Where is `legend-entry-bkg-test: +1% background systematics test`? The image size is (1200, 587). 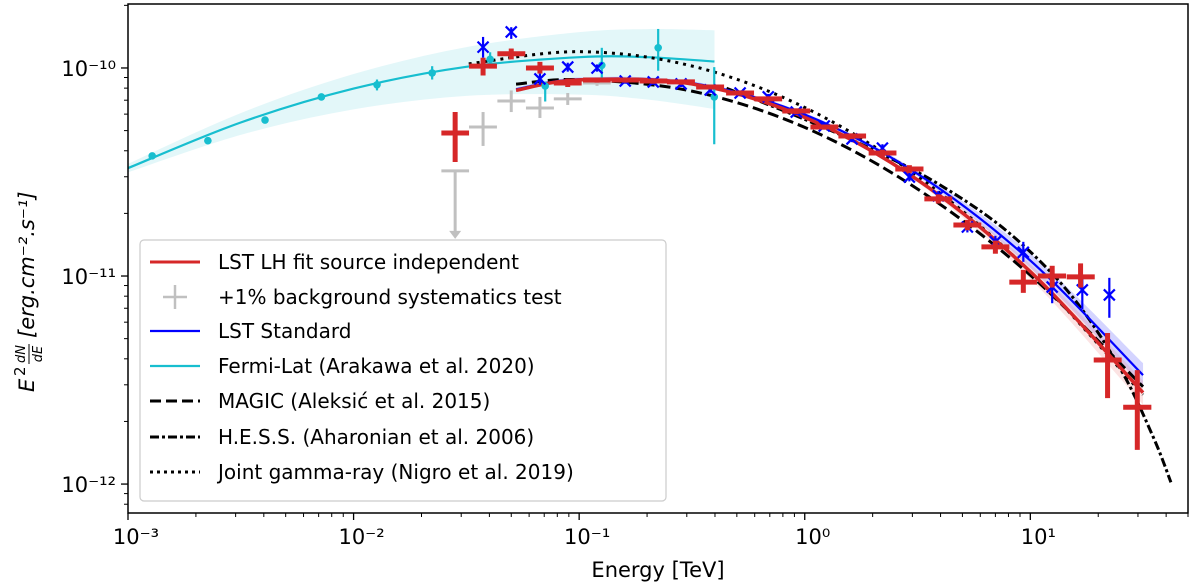
legend-entry-bkg-test: +1% background systematics test is located at coordinates (362, 297).